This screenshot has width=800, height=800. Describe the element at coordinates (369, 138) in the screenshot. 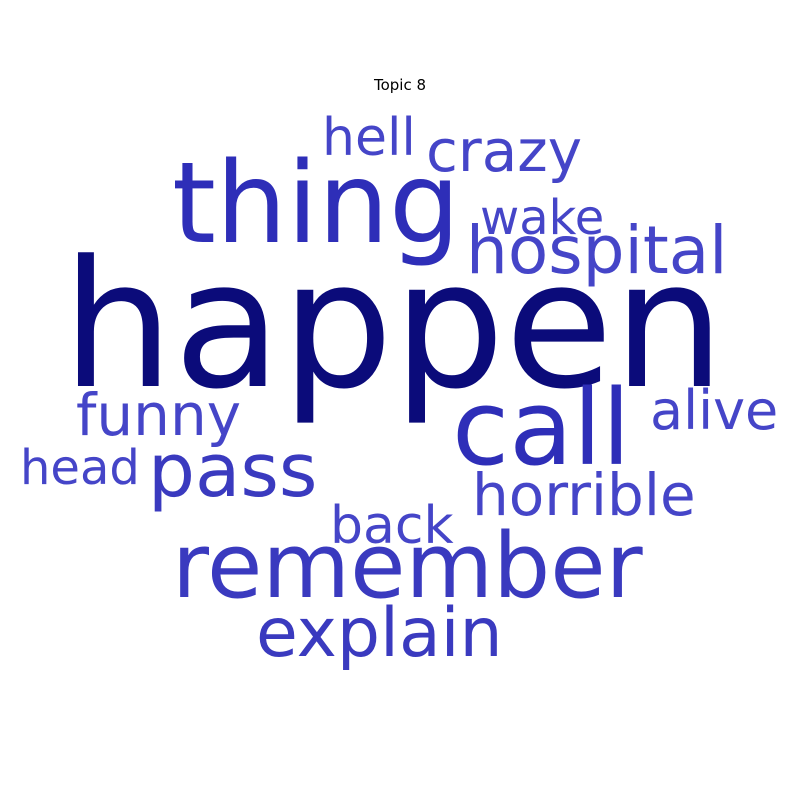

I see `word-hell: hell` at that location.